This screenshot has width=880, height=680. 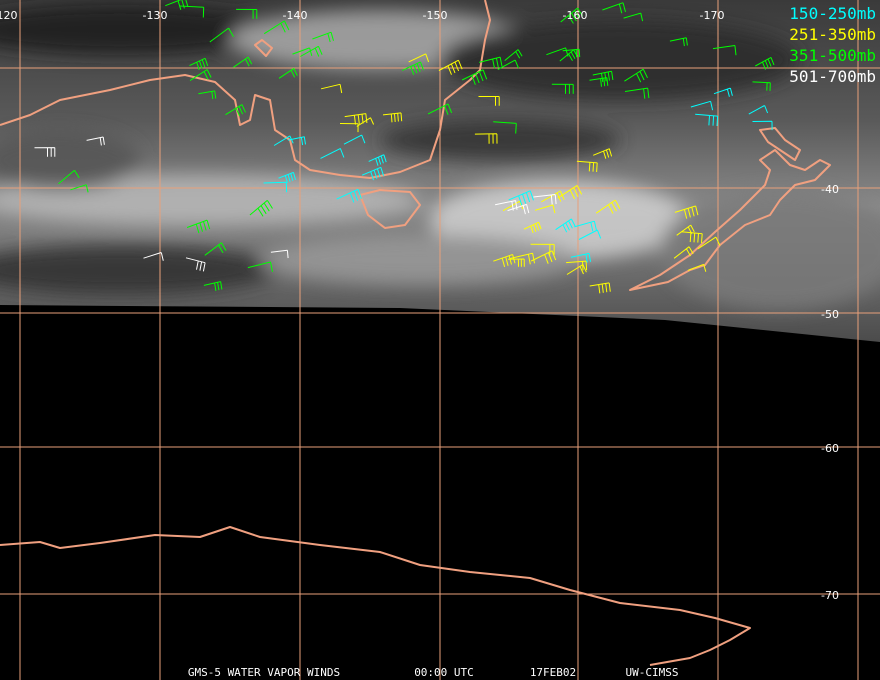 I want to click on footer-text: GMS-5 WATER VAPOR WINDS, so click(x=264, y=672).